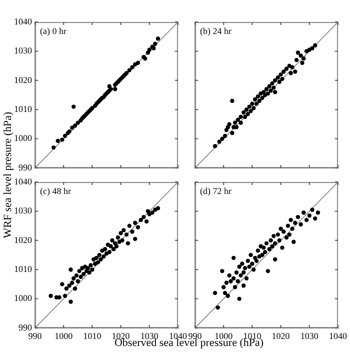  What do you see at coordinates (55, 191) in the screenshot?
I see `annotation: (c) 48 hr` at bounding box center [55, 191].